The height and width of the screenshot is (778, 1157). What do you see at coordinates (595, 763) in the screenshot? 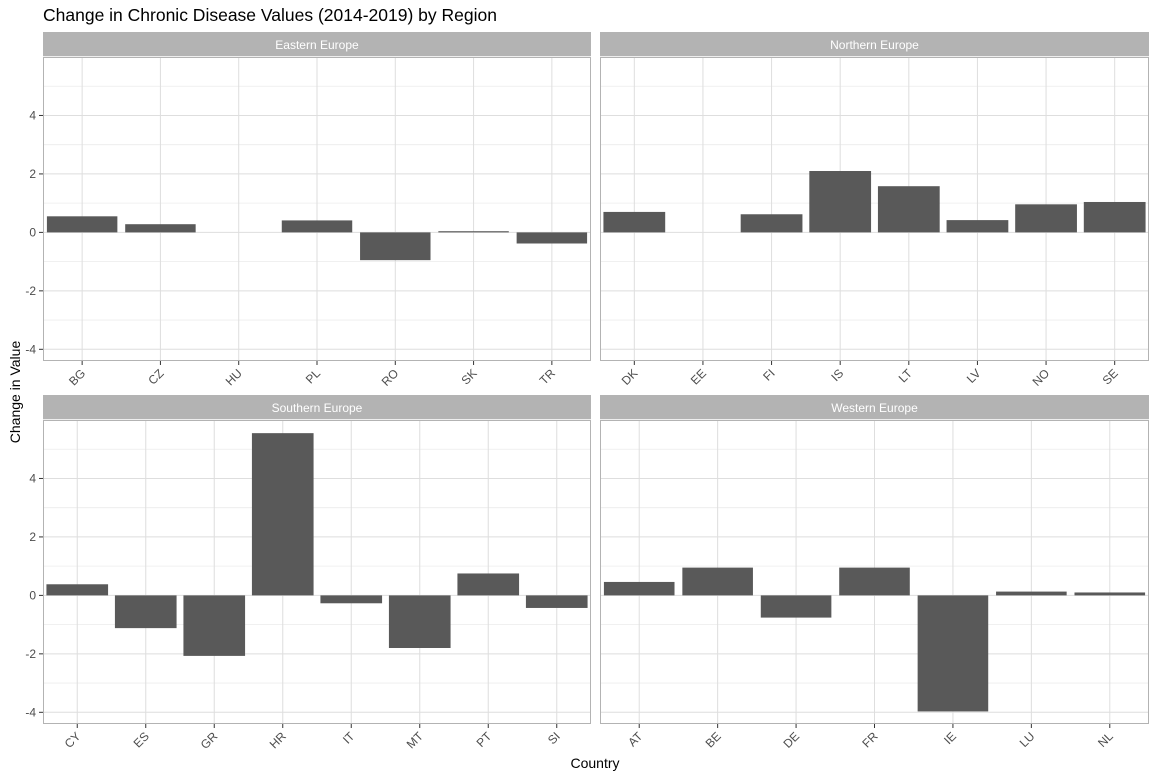
I see `x-axis-label: Country` at bounding box center [595, 763].